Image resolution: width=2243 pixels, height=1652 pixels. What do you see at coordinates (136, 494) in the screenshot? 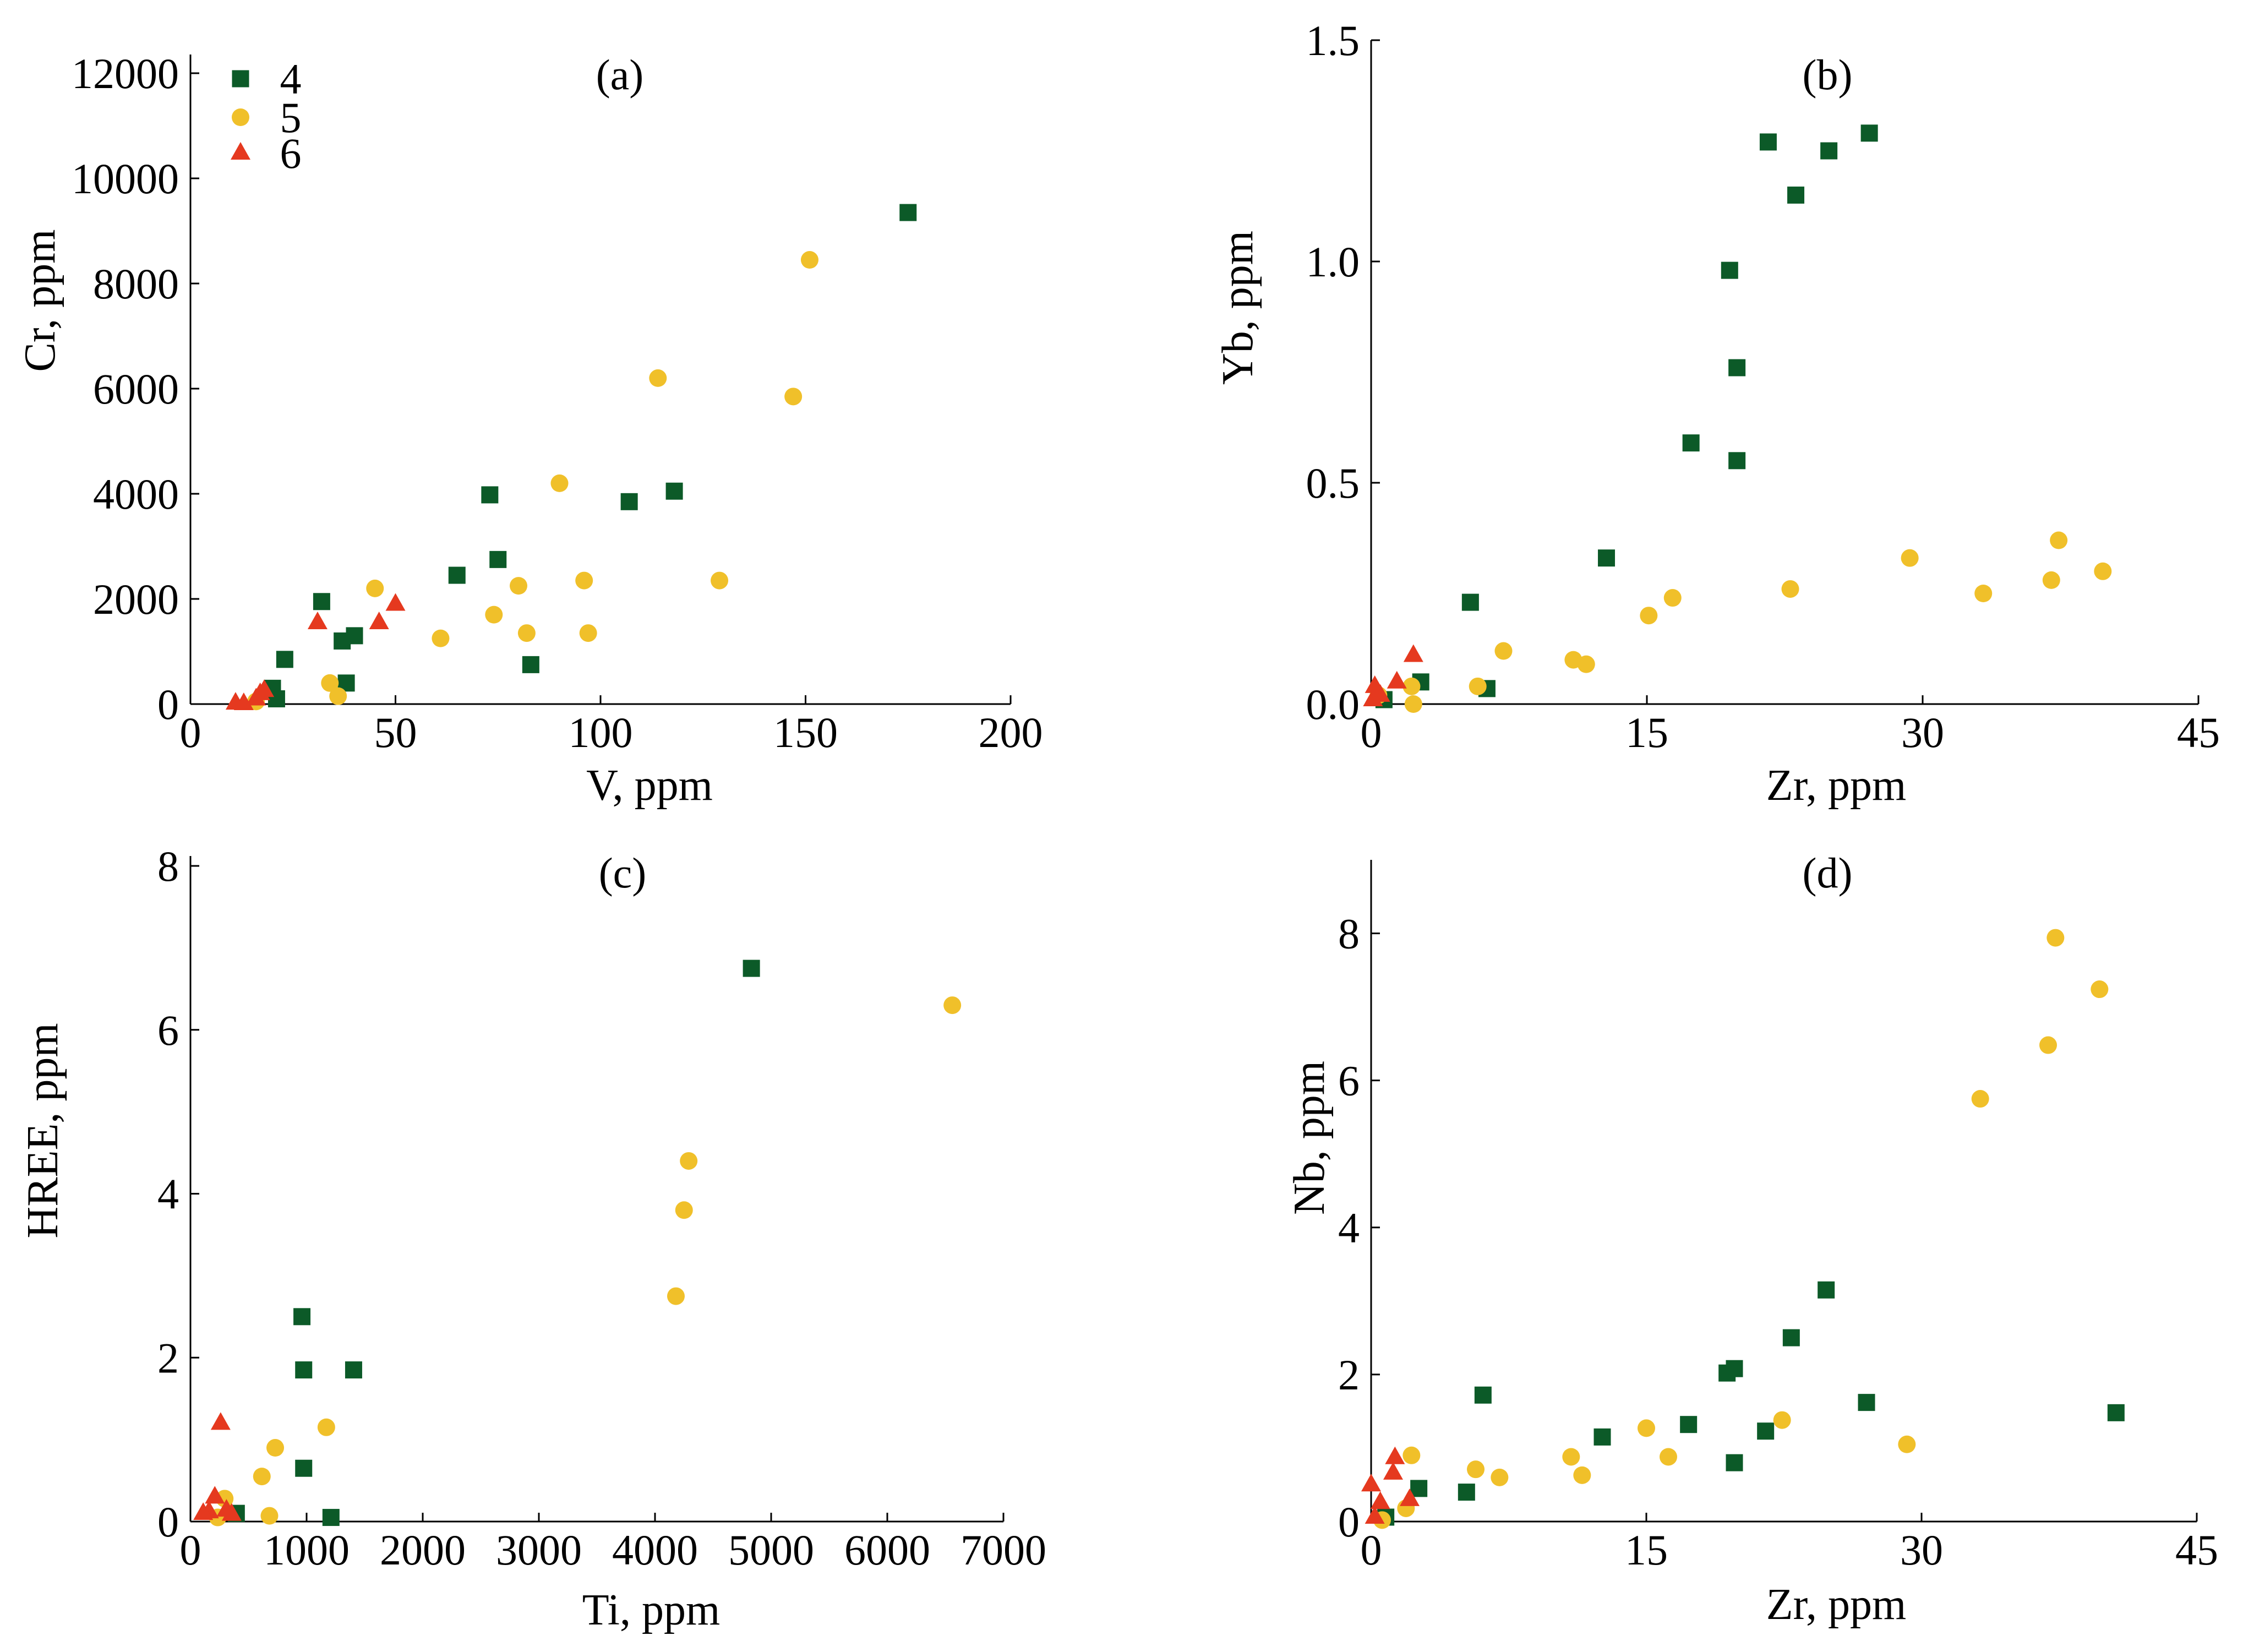
I see `panel-a-y-tick-label: 4000` at bounding box center [136, 494].